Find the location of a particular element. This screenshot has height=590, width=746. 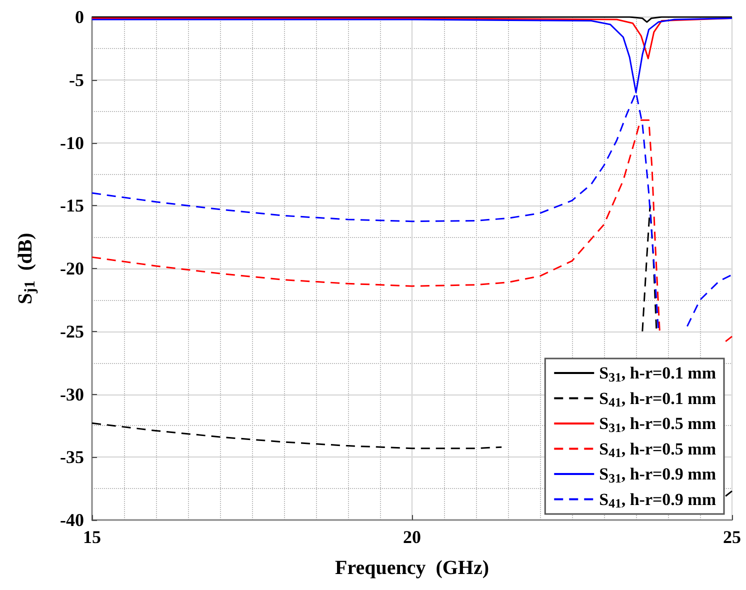

y-axis-title: Sj1 (dB) is located at coordinates (26, 268).